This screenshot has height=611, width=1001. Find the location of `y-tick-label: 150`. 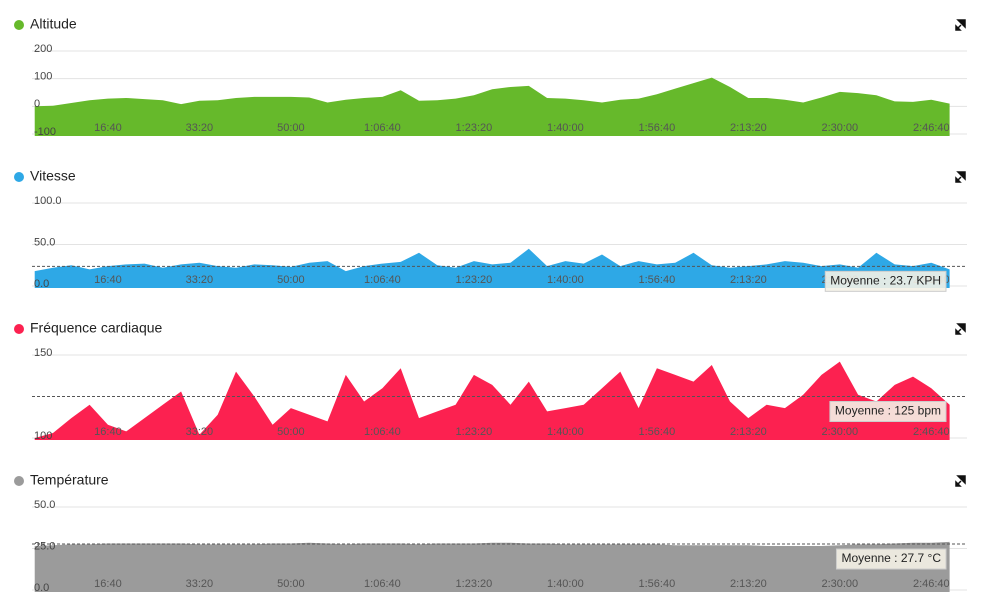

y-tick-label: 150 is located at coordinates (43, 353).